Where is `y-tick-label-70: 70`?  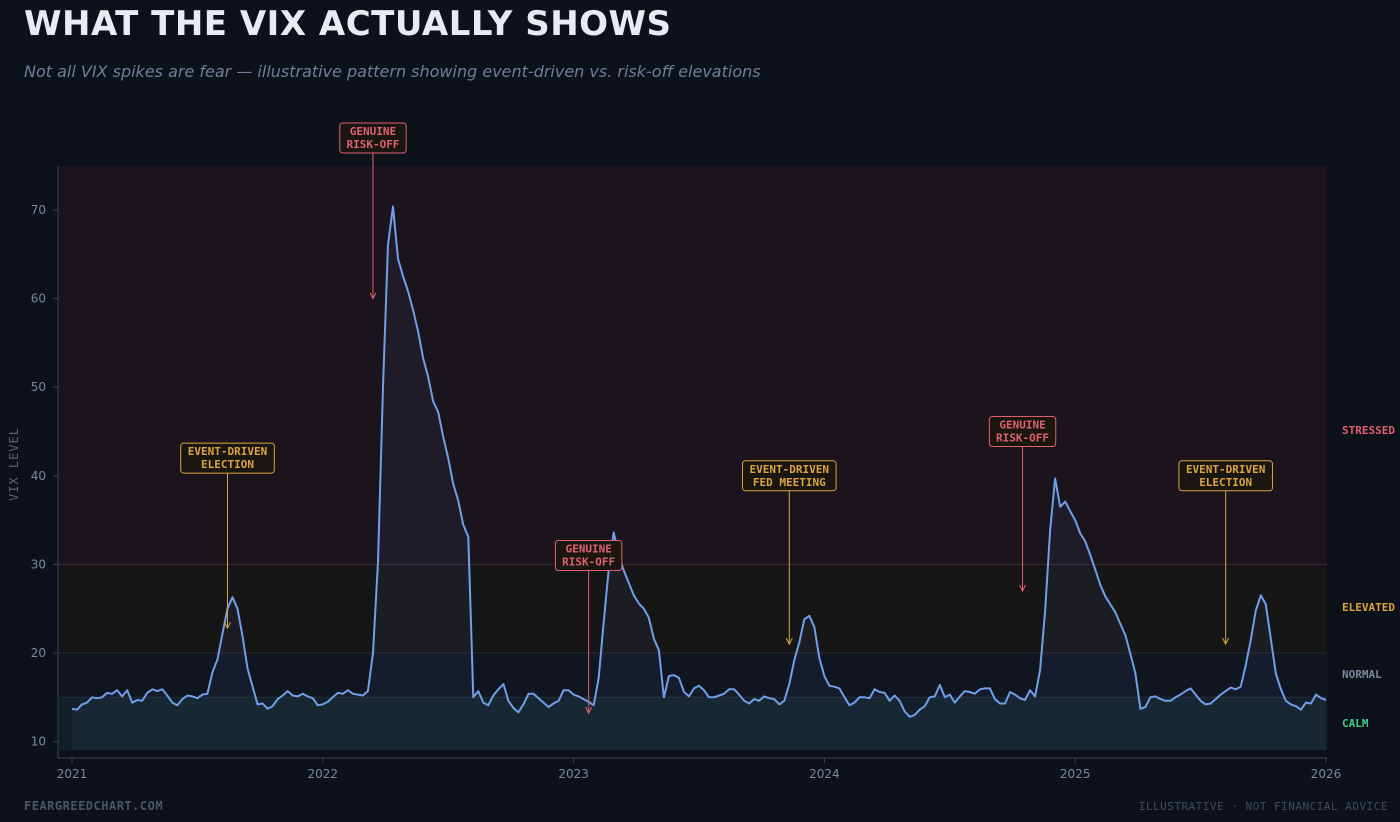 y-tick-label-70: 70 is located at coordinates (38, 210).